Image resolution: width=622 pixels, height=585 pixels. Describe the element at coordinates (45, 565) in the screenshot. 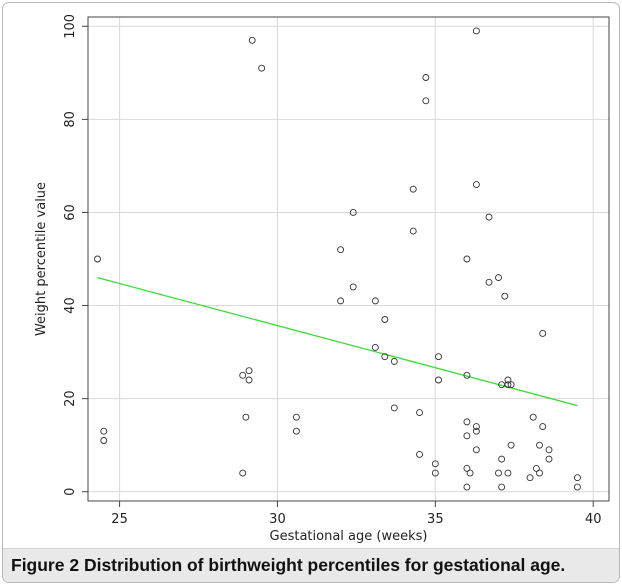

I see `caption-label: Figure 2` at that location.